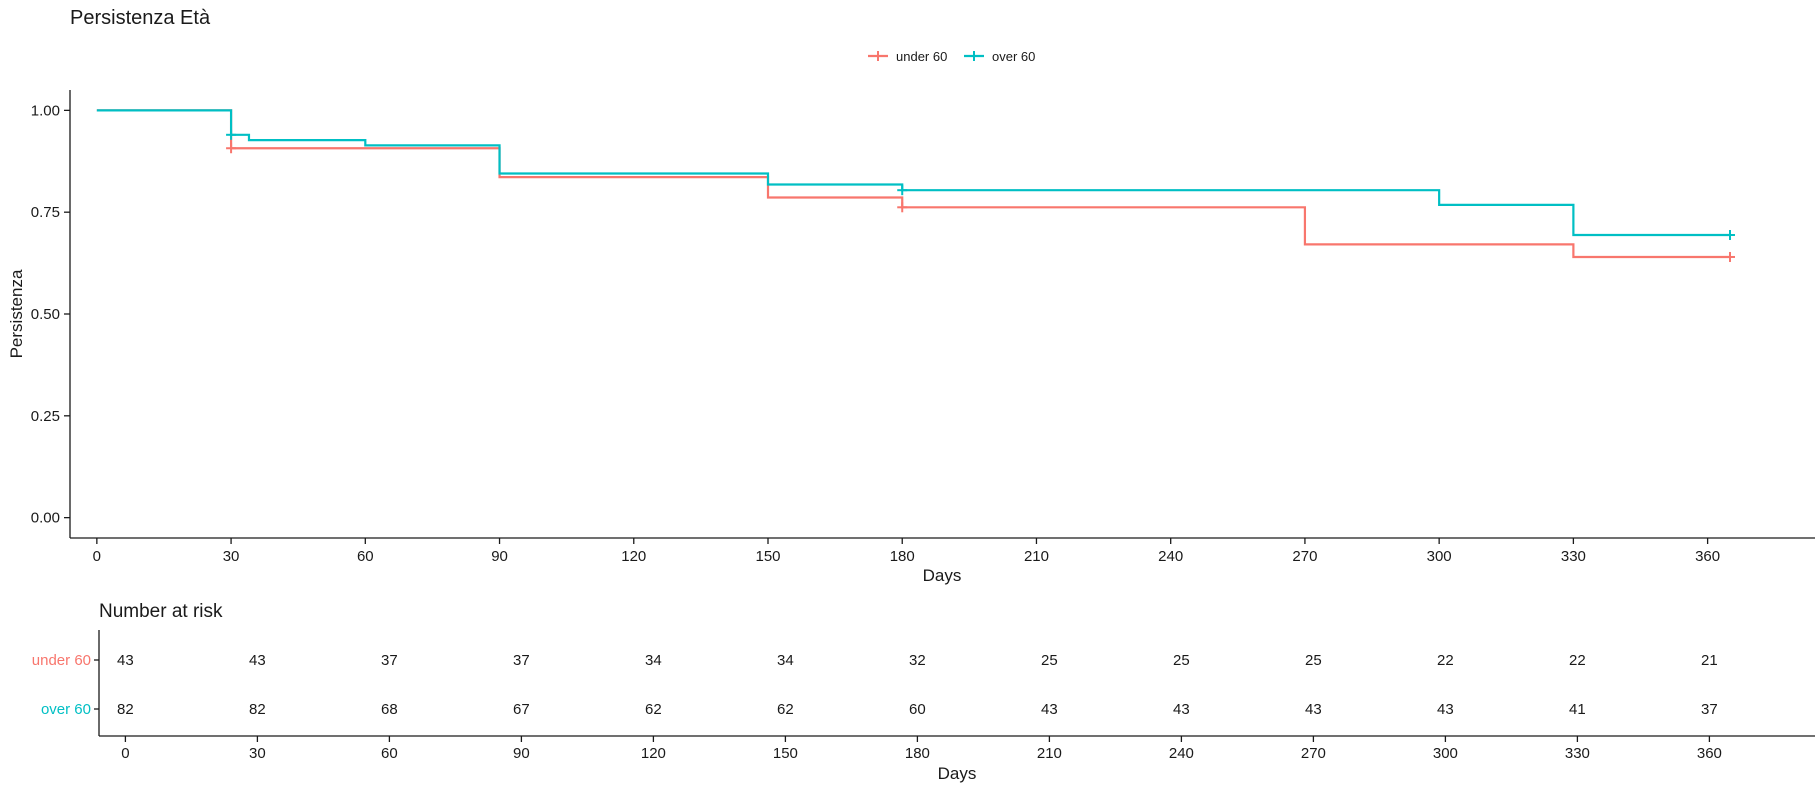 This screenshot has height=789, width=1820. Describe the element at coordinates (921, 56) in the screenshot. I see `legend-label: under 60` at that location.